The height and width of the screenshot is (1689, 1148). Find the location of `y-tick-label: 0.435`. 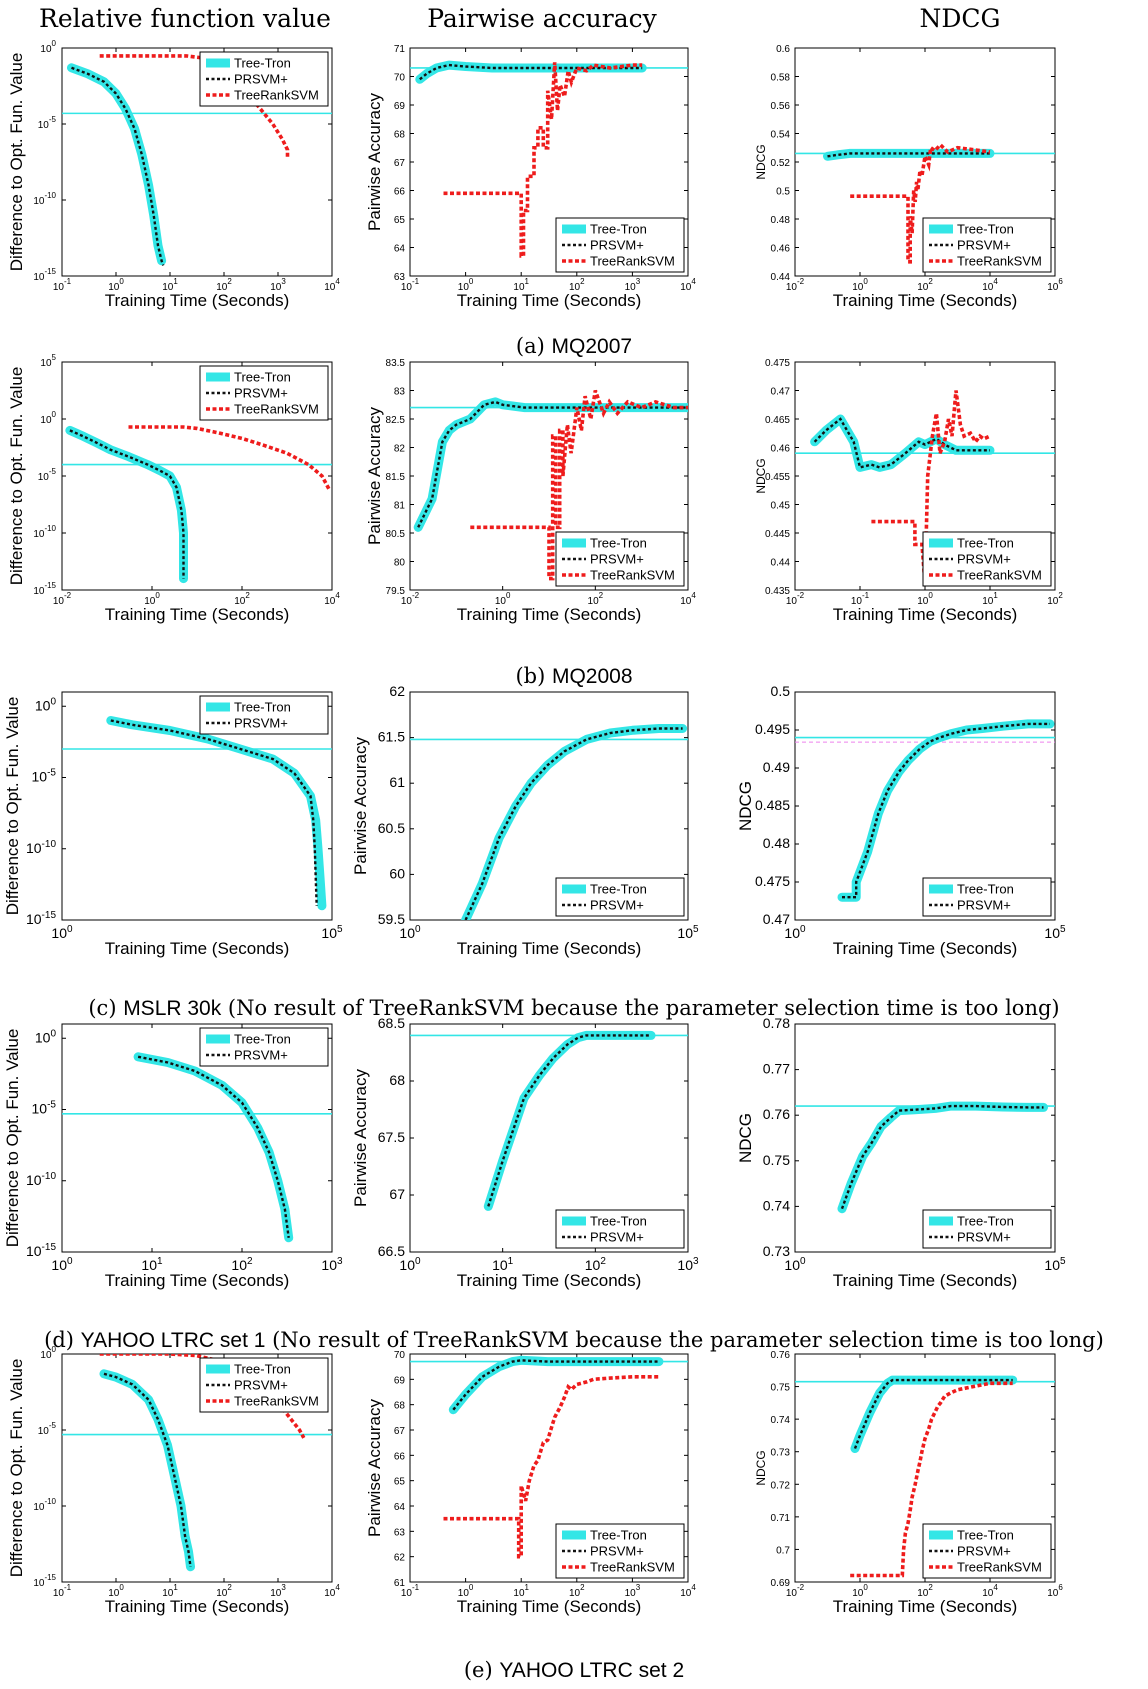

y-tick-label: 0.435 is located at coordinates (777, 591).